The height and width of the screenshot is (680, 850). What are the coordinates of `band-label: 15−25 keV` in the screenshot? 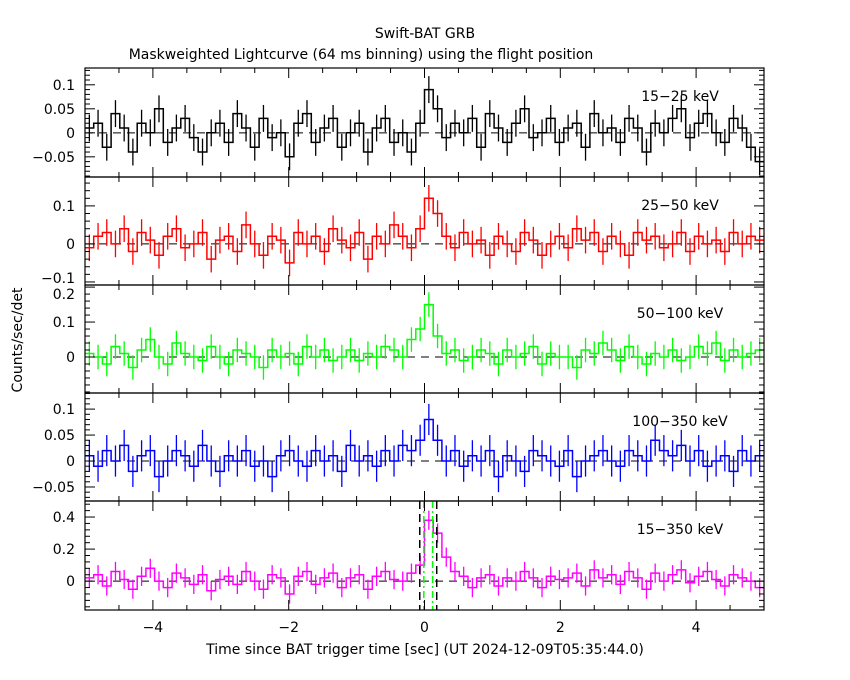 It's located at (680, 97).